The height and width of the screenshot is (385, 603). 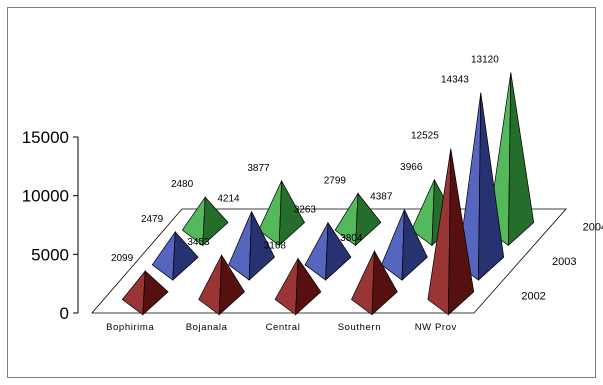 What do you see at coordinates (485, 59) in the screenshot?
I see `data-label: 13120` at bounding box center [485, 59].